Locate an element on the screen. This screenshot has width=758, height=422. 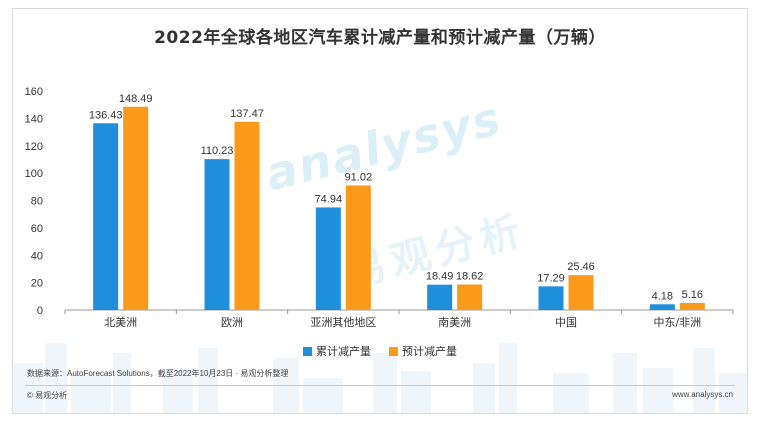
footer-copyright: © 易观分析 is located at coordinates (47, 395).